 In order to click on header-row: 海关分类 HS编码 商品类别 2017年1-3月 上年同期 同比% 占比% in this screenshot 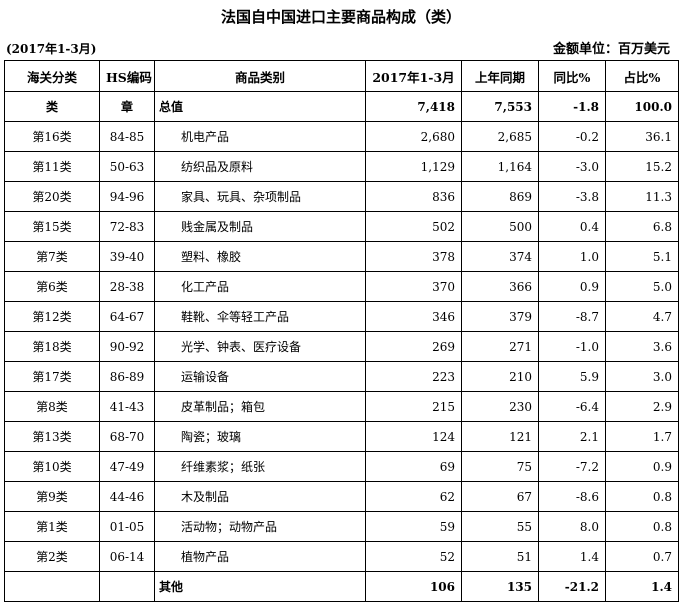, I will do `click(341, 76)`.